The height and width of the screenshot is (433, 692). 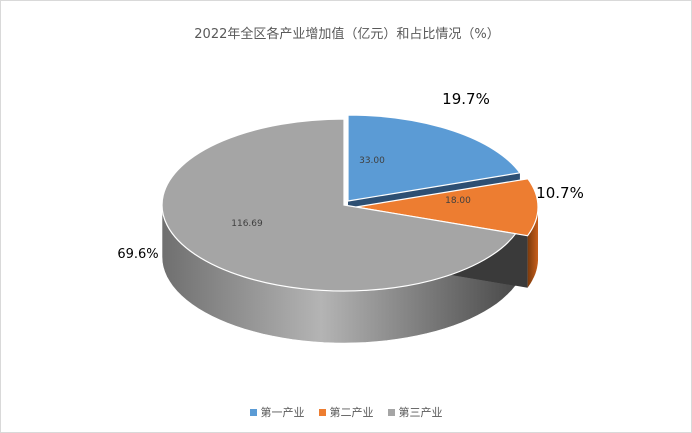 I want to click on legend-label: 第二产业, so click(x=351, y=412).